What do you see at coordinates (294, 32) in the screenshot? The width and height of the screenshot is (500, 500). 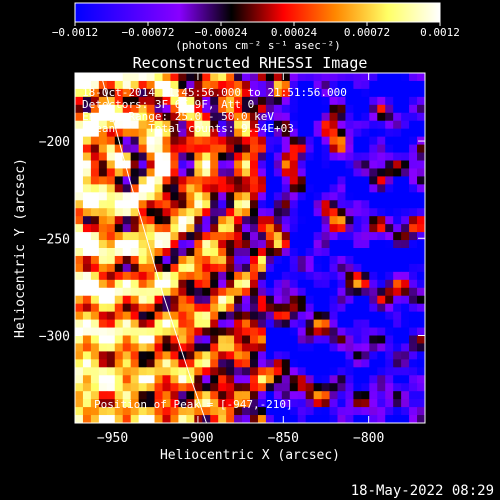 I see `colorbar-tick-label: 0.00024` at bounding box center [294, 32].